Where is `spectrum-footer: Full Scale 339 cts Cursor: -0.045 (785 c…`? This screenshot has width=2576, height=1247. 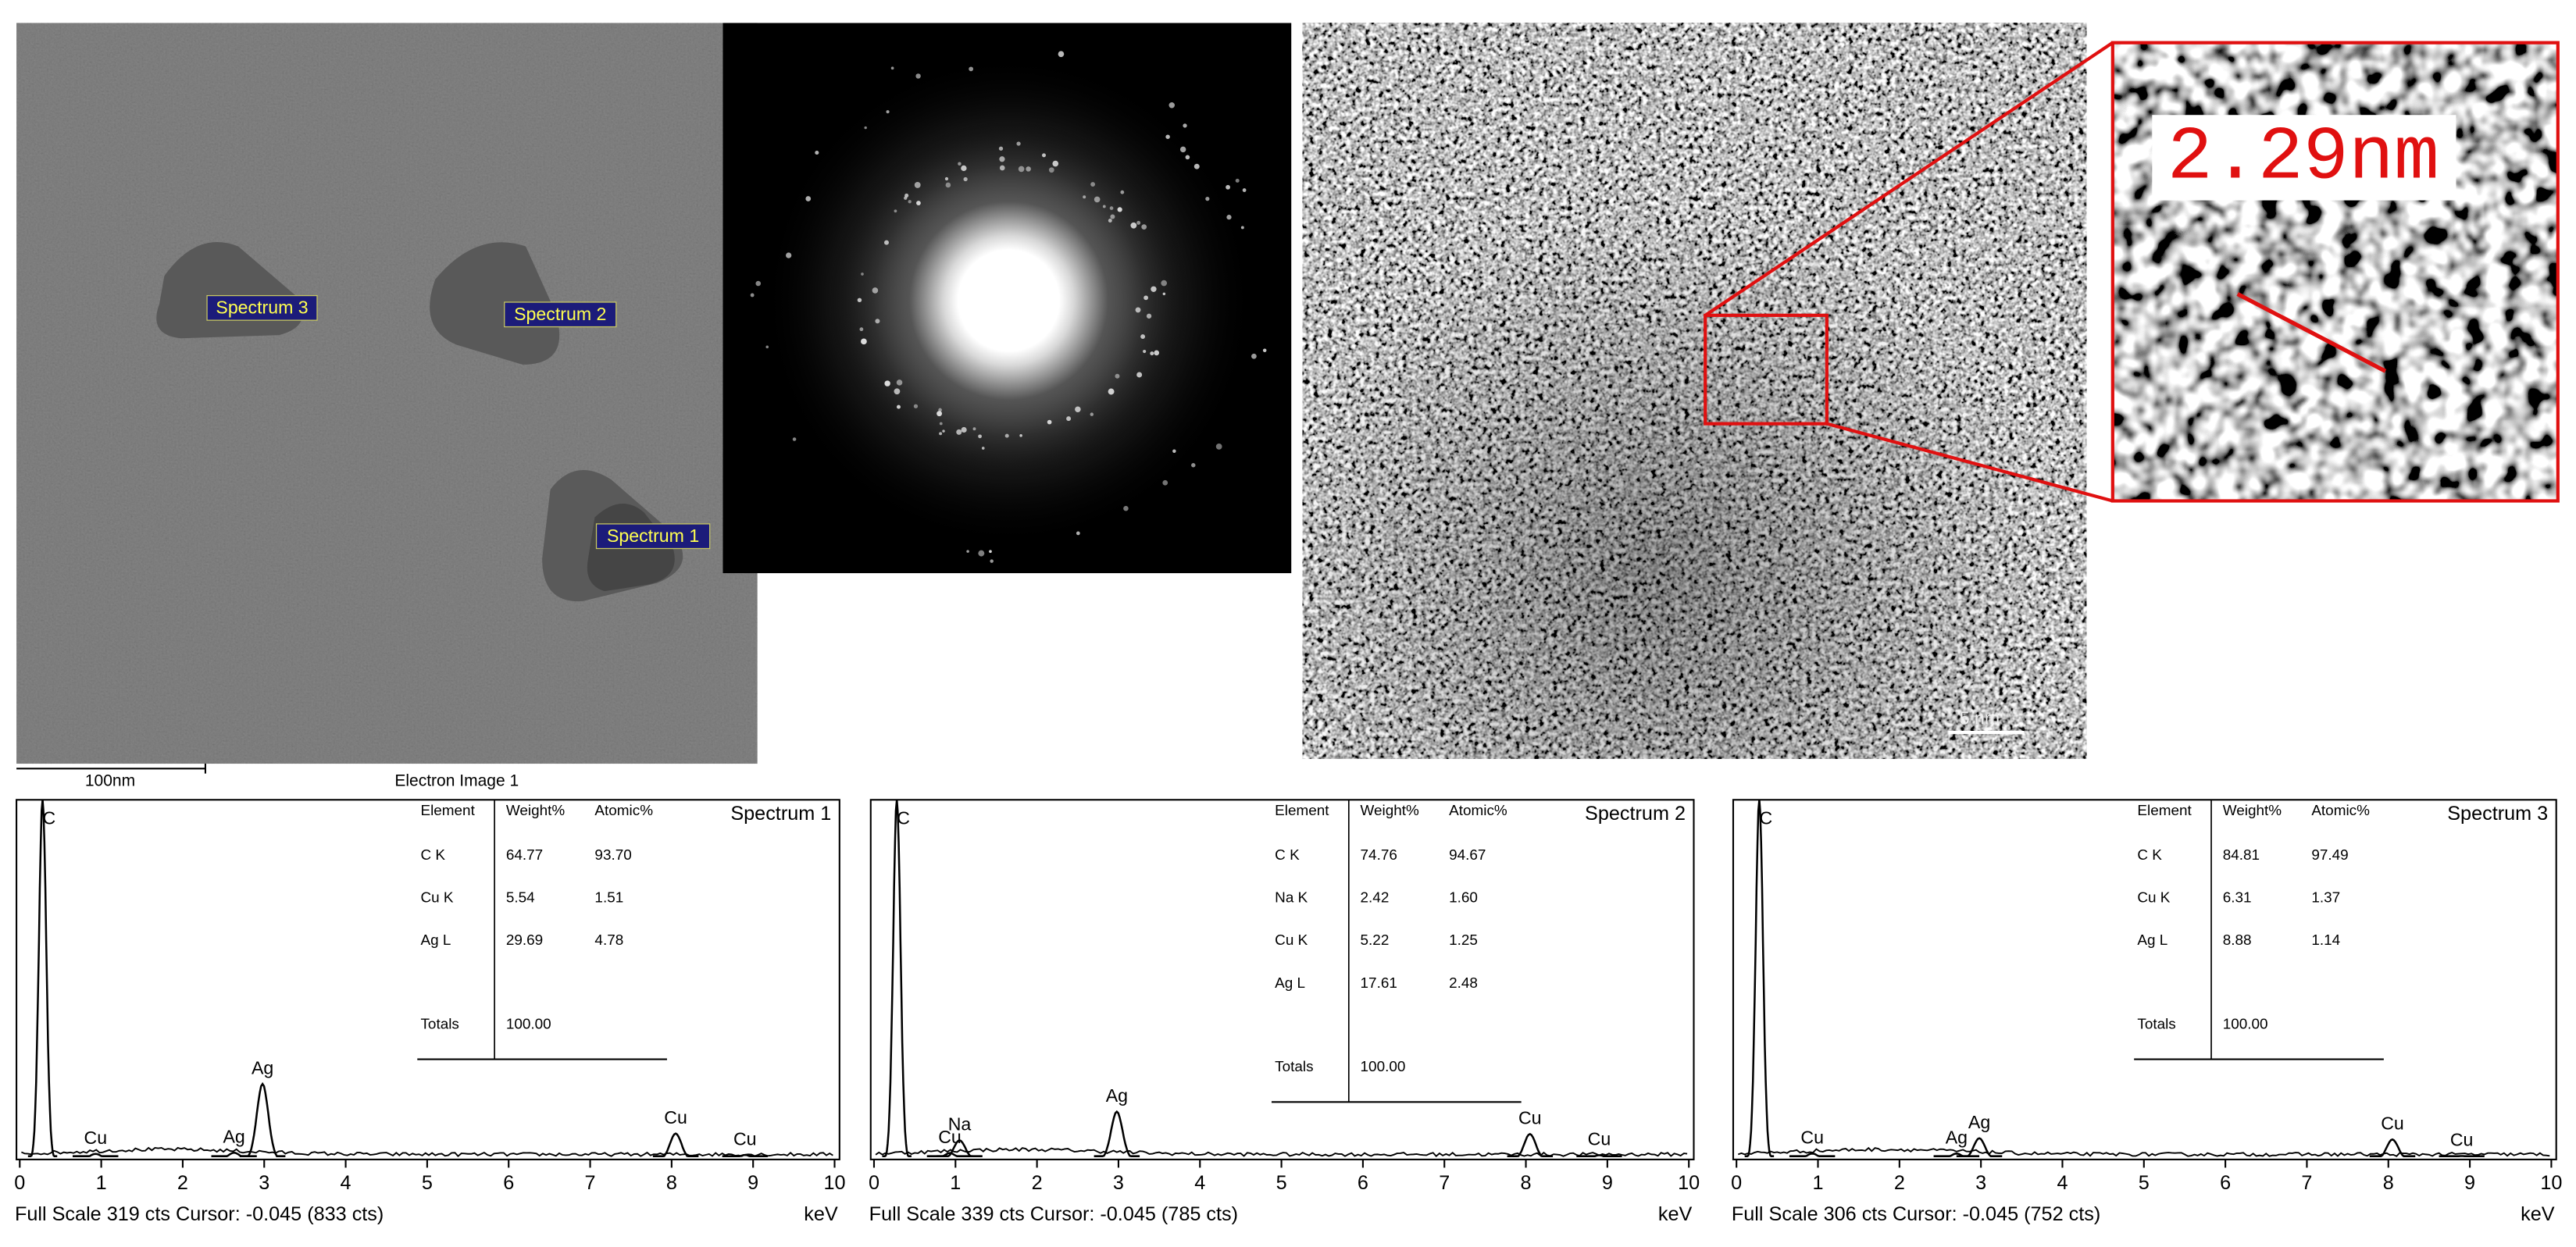
spectrum-footer: Full Scale 339 cts Cursor: -0.045 (785 c… is located at coordinates (1053, 1214).